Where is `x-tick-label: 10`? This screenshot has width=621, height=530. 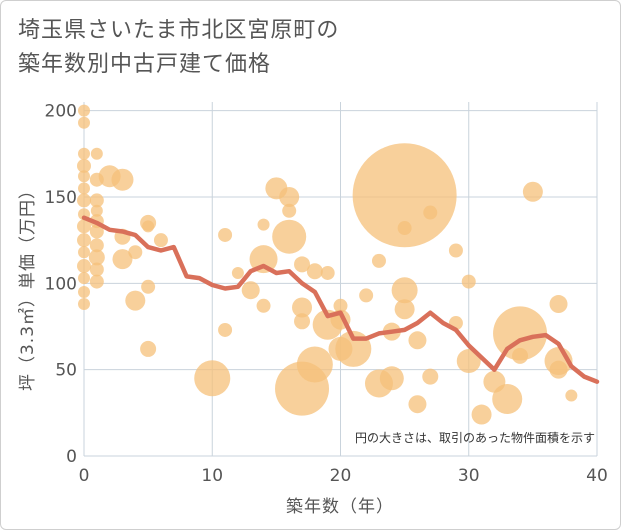
x-tick-label: 10 is located at coordinates (212, 476).